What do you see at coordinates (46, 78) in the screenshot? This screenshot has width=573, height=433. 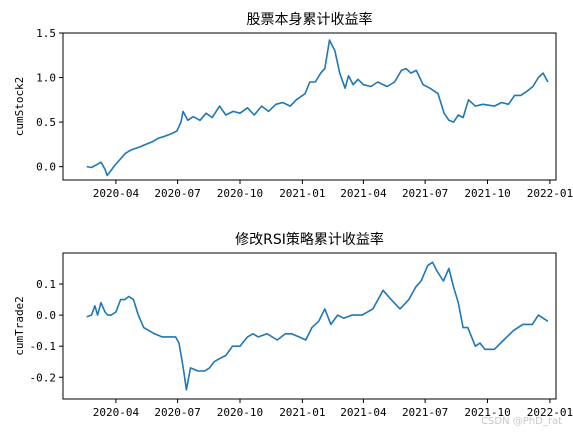 I see `y-tick-label: 1.0` at bounding box center [46, 78].